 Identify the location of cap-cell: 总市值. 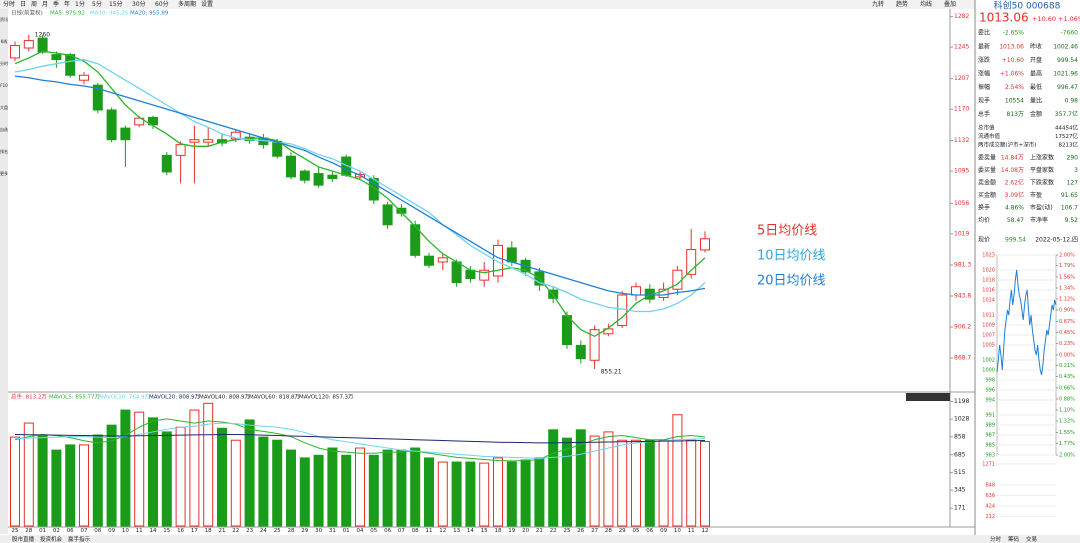
(986, 128).